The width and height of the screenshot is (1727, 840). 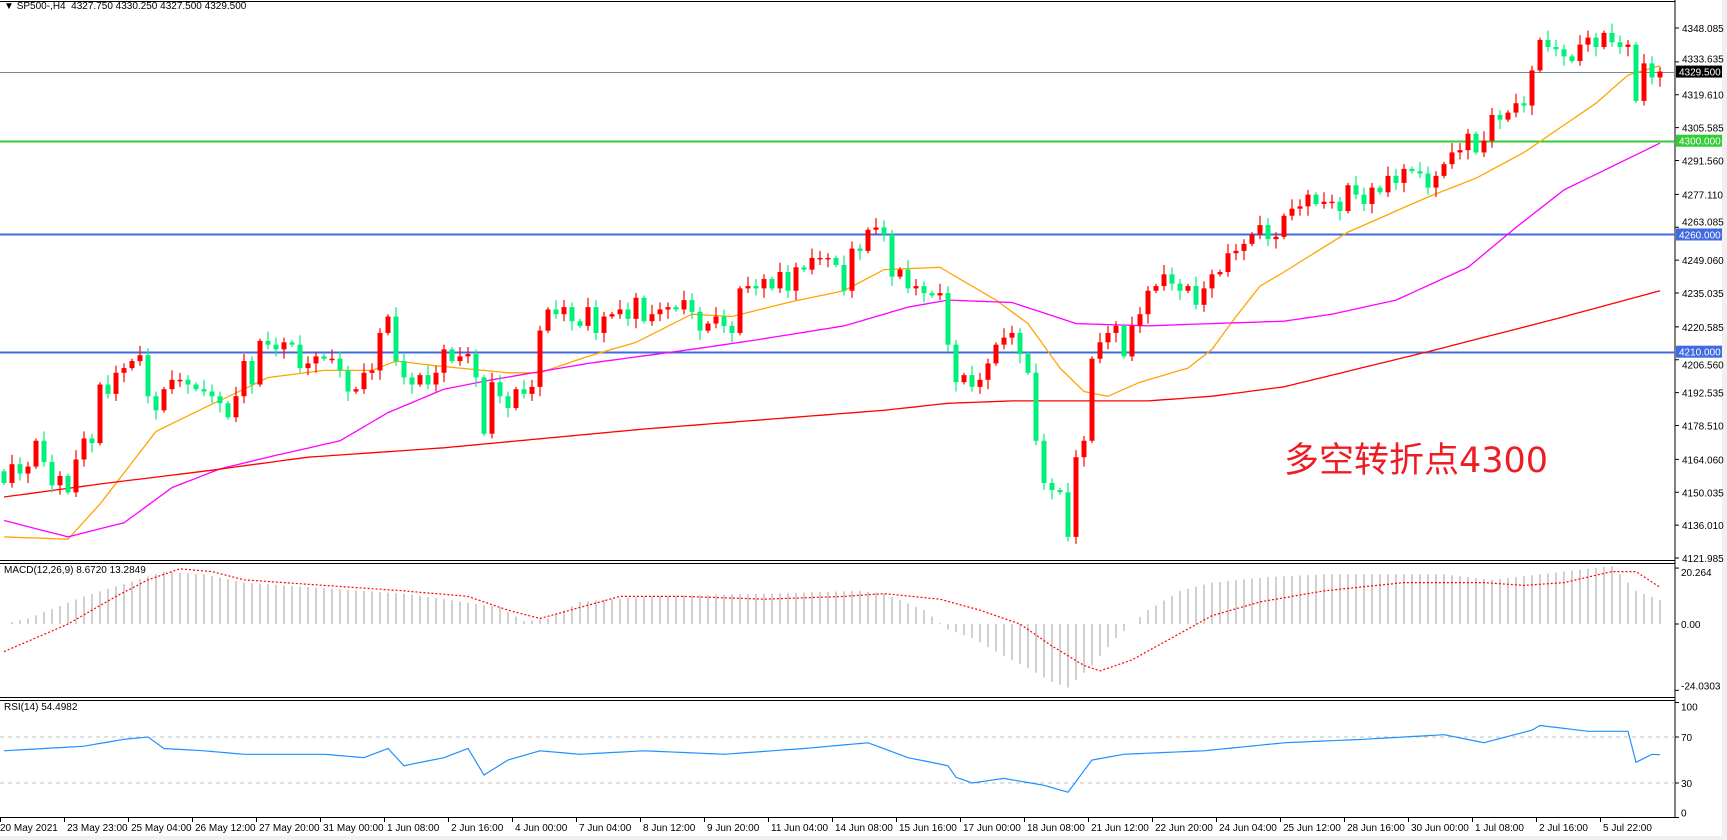 What do you see at coordinates (1700, 353) in the screenshot?
I see `price-marker-label: 4210.000` at bounding box center [1700, 353].